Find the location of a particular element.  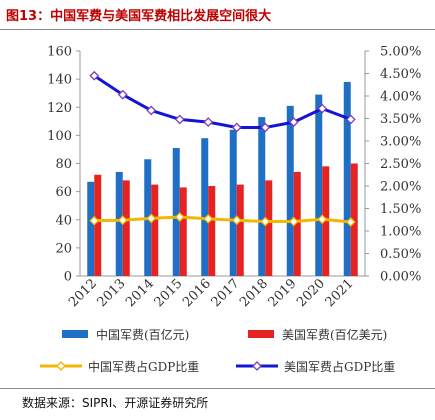

left-y-axis: 0 20 40 60 80 100 120 140 160 is located at coordinates (64, 165).